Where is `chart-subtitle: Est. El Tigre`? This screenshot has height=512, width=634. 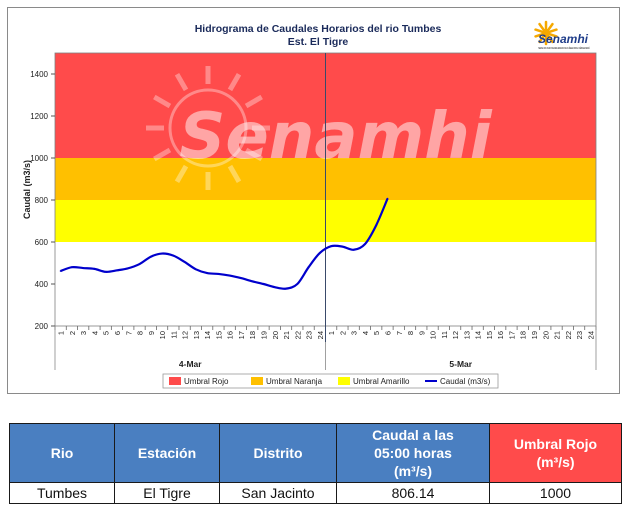
chart-subtitle: Est. El Tigre is located at coordinates (318, 42).